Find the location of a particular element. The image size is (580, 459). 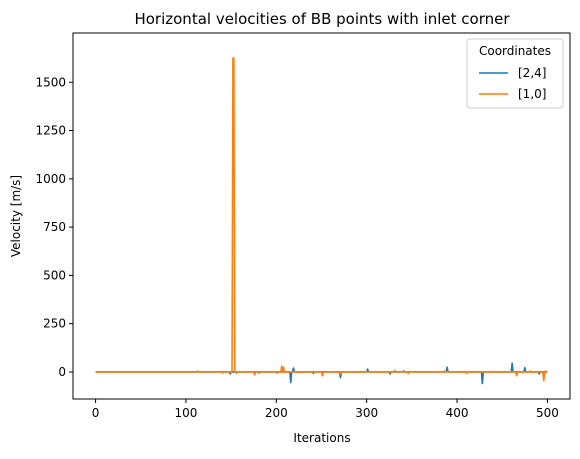

y-axis: 0 250 500 750 1000 1250 1500 is located at coordinates (54, 227).